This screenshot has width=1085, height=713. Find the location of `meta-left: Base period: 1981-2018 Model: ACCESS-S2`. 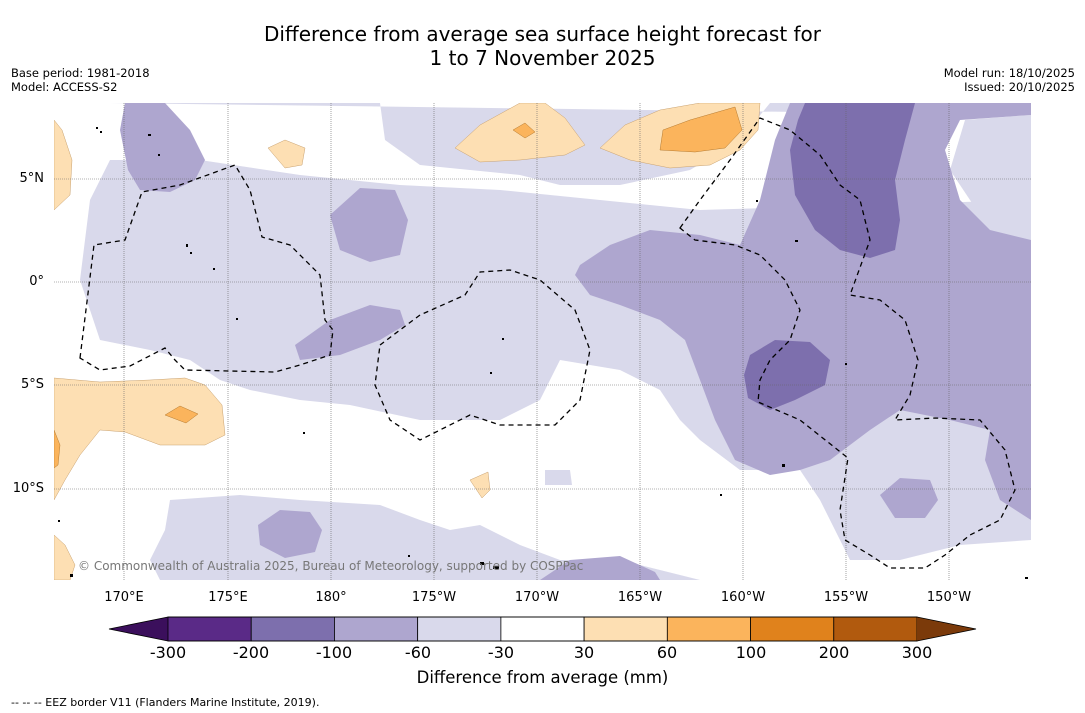

meta-left: Base period: 1981-2018 Model: ACCESS-S2 is located at coordinates (80, 80).